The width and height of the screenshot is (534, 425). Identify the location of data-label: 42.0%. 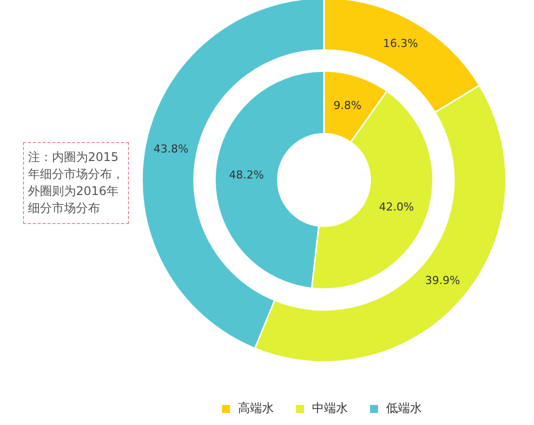
(396, 207).